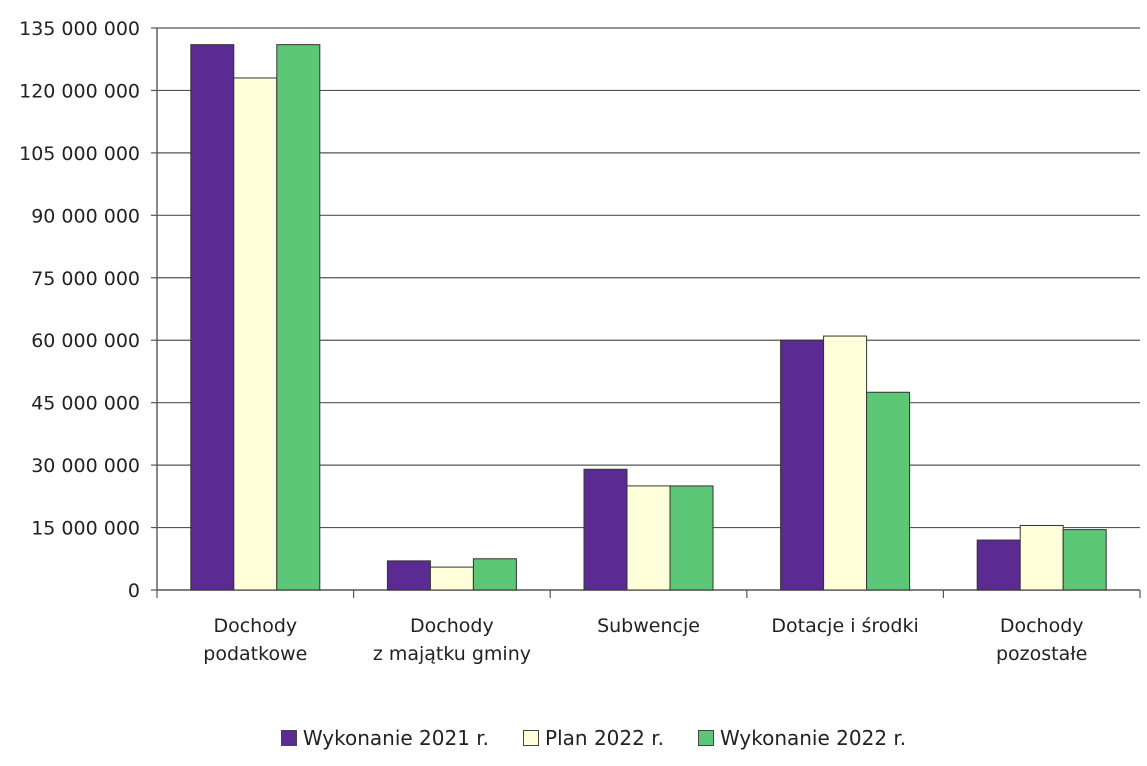 This screenshot has width=1147, height=766. What do you see at coordinates (396, 738) in the screenshot?
I see `legend-label-series-1: Wykonanie 2021 r.` at bounding box center [396, 738].